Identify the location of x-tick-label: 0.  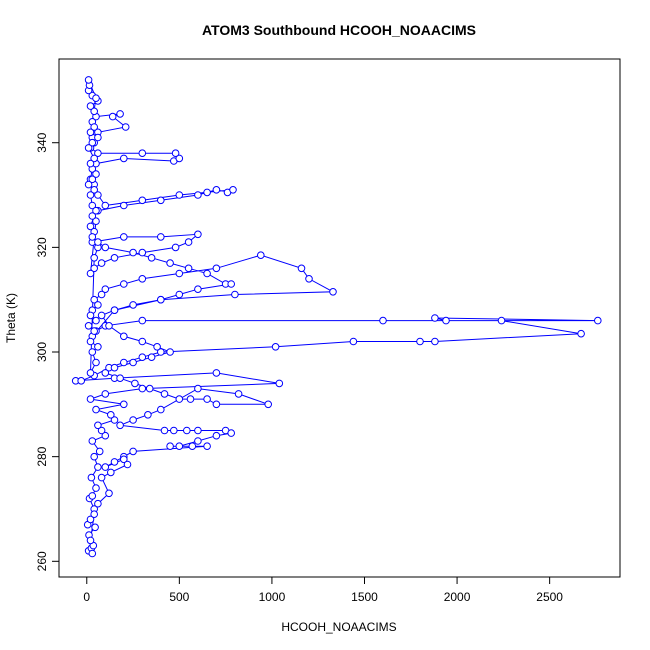
(86, 597).